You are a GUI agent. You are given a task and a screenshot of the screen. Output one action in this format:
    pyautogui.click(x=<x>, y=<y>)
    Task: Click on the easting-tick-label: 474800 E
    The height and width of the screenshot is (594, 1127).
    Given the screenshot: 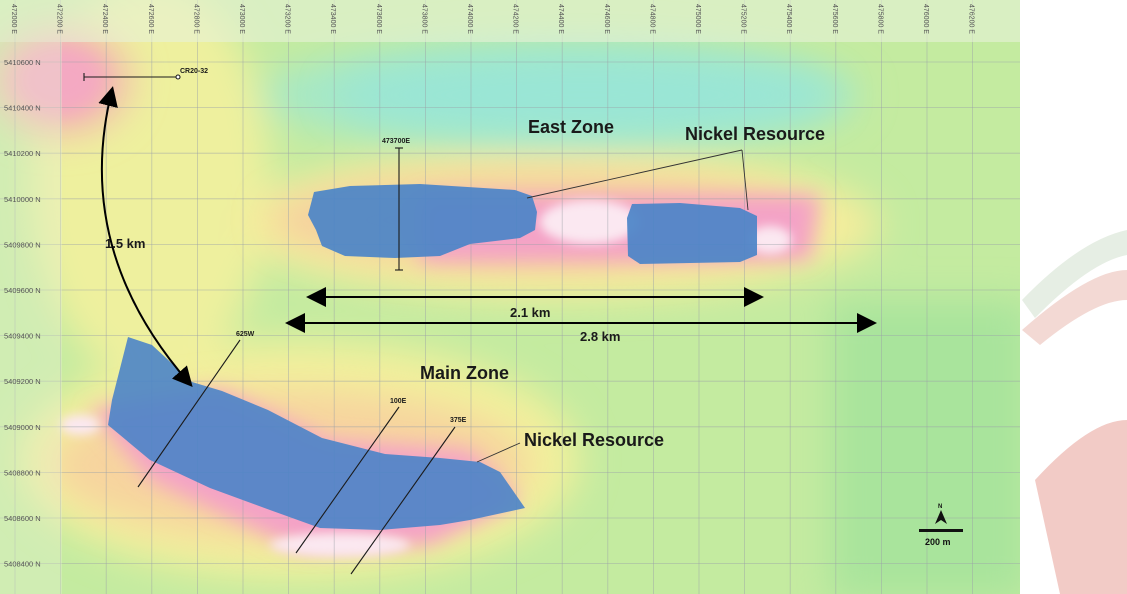 What is the action you would take?
    pyautogui.click(x=651, y=19)
    